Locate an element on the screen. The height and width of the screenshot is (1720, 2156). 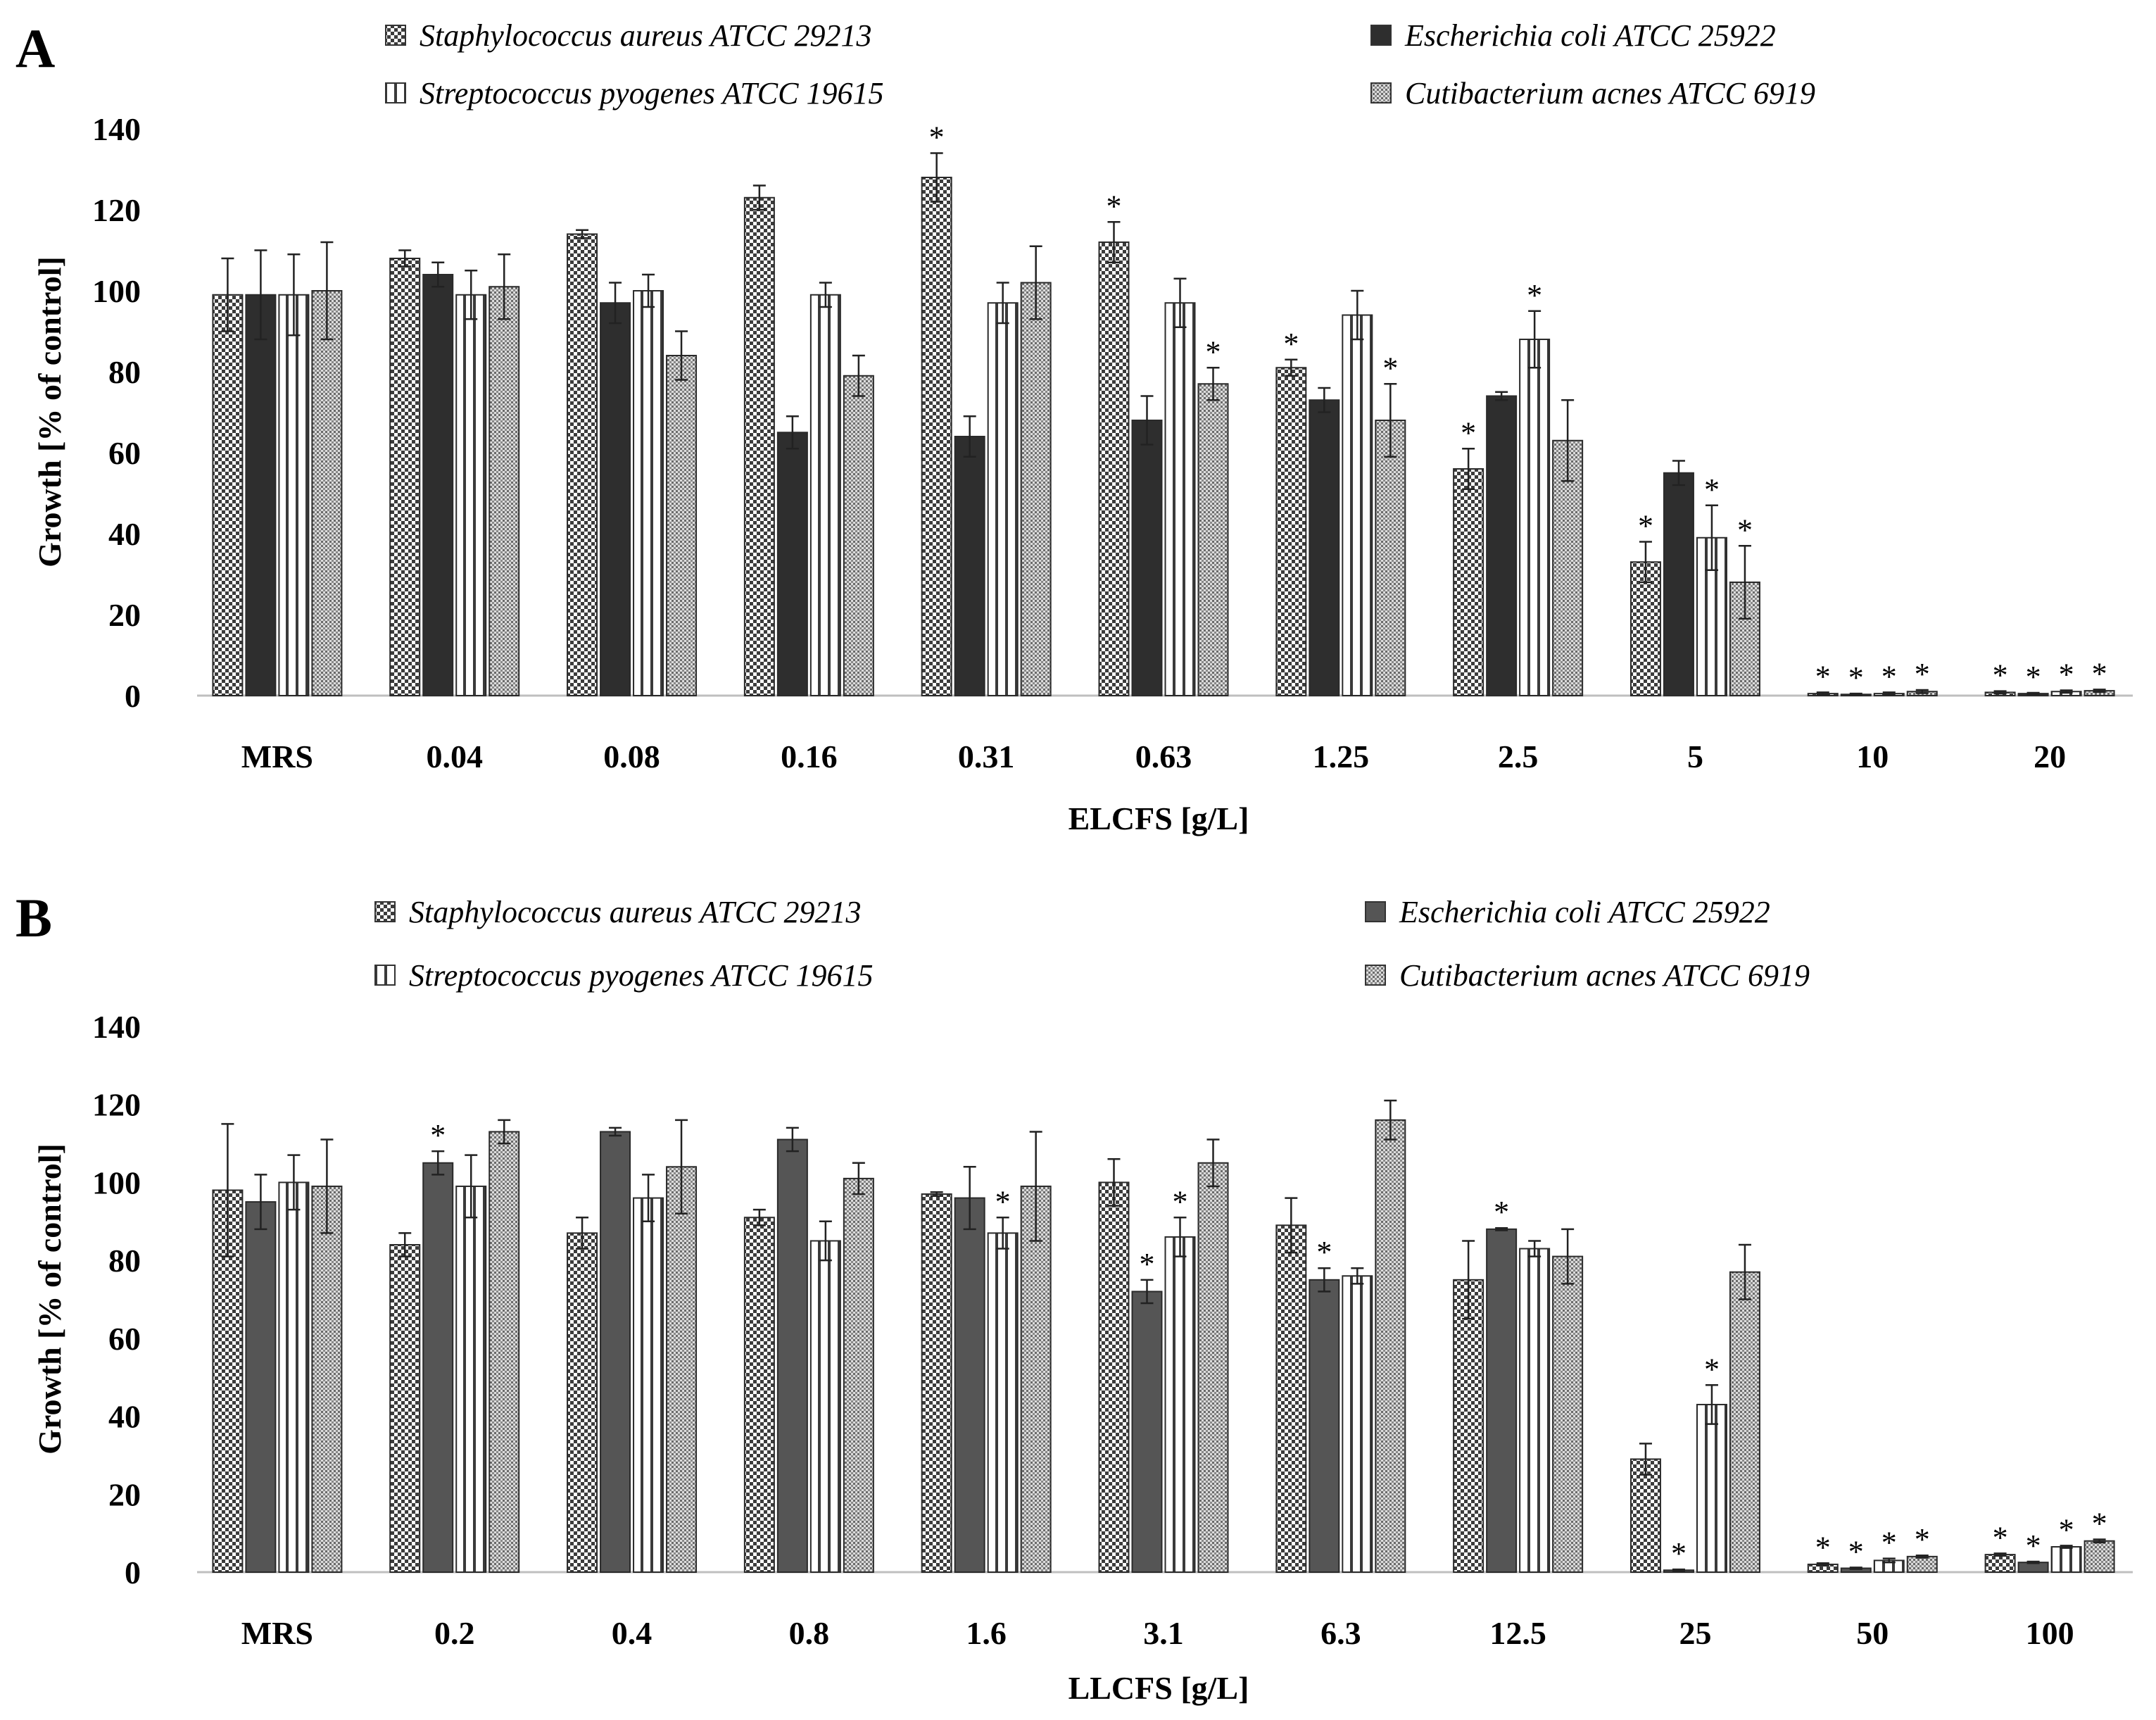
x-tick-label: 5 is located at coordinates (1695, 756).